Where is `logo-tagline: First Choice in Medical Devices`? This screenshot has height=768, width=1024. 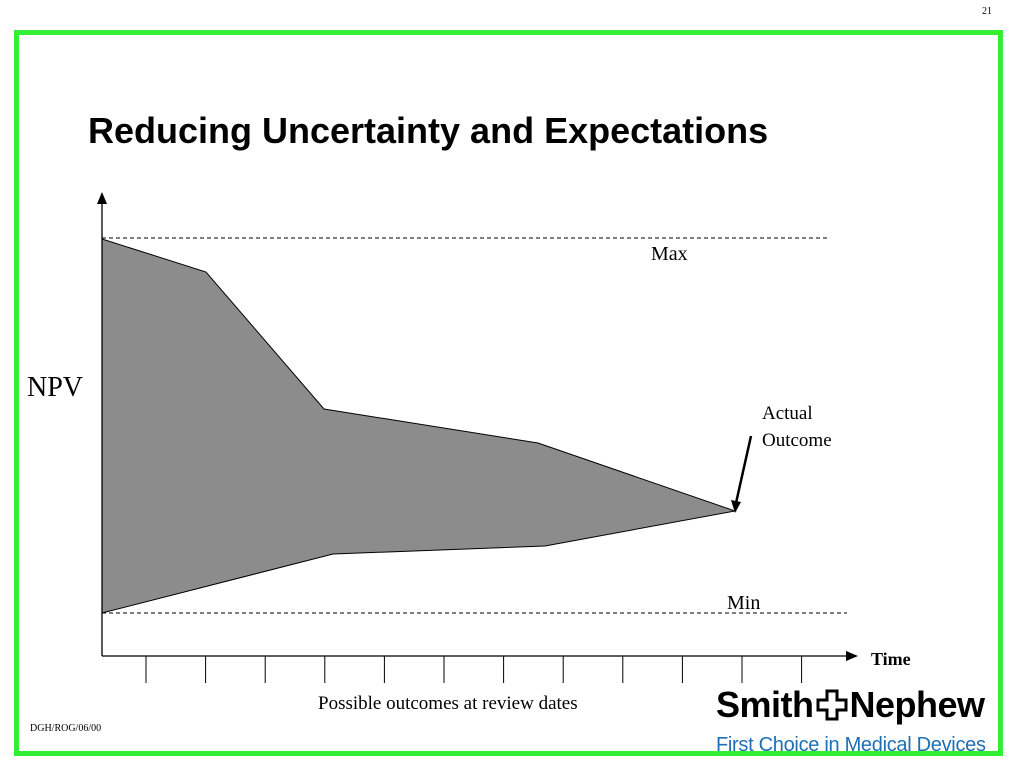 logo-tagline: First Choice in Medical Devices is located at coordinates (851, 745).